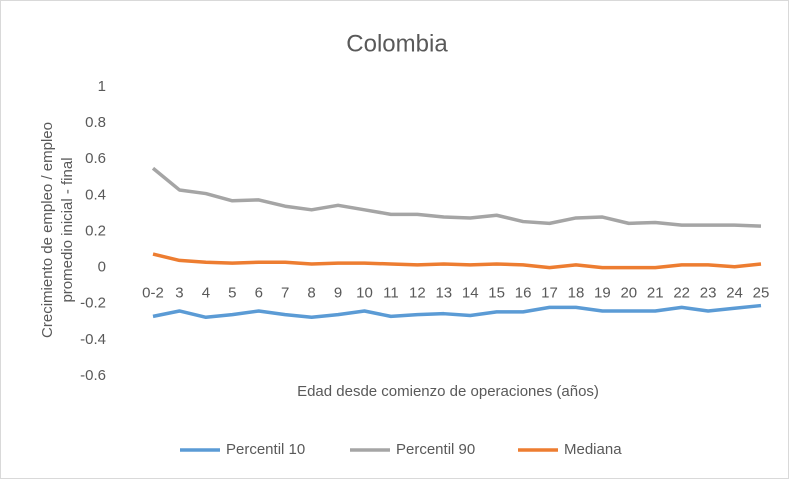 The height and width of the screenshot is (480, 792). Describe the element at coordinates (102, 86) in the screenshot. I see `y-tick-label: 1` at that location.